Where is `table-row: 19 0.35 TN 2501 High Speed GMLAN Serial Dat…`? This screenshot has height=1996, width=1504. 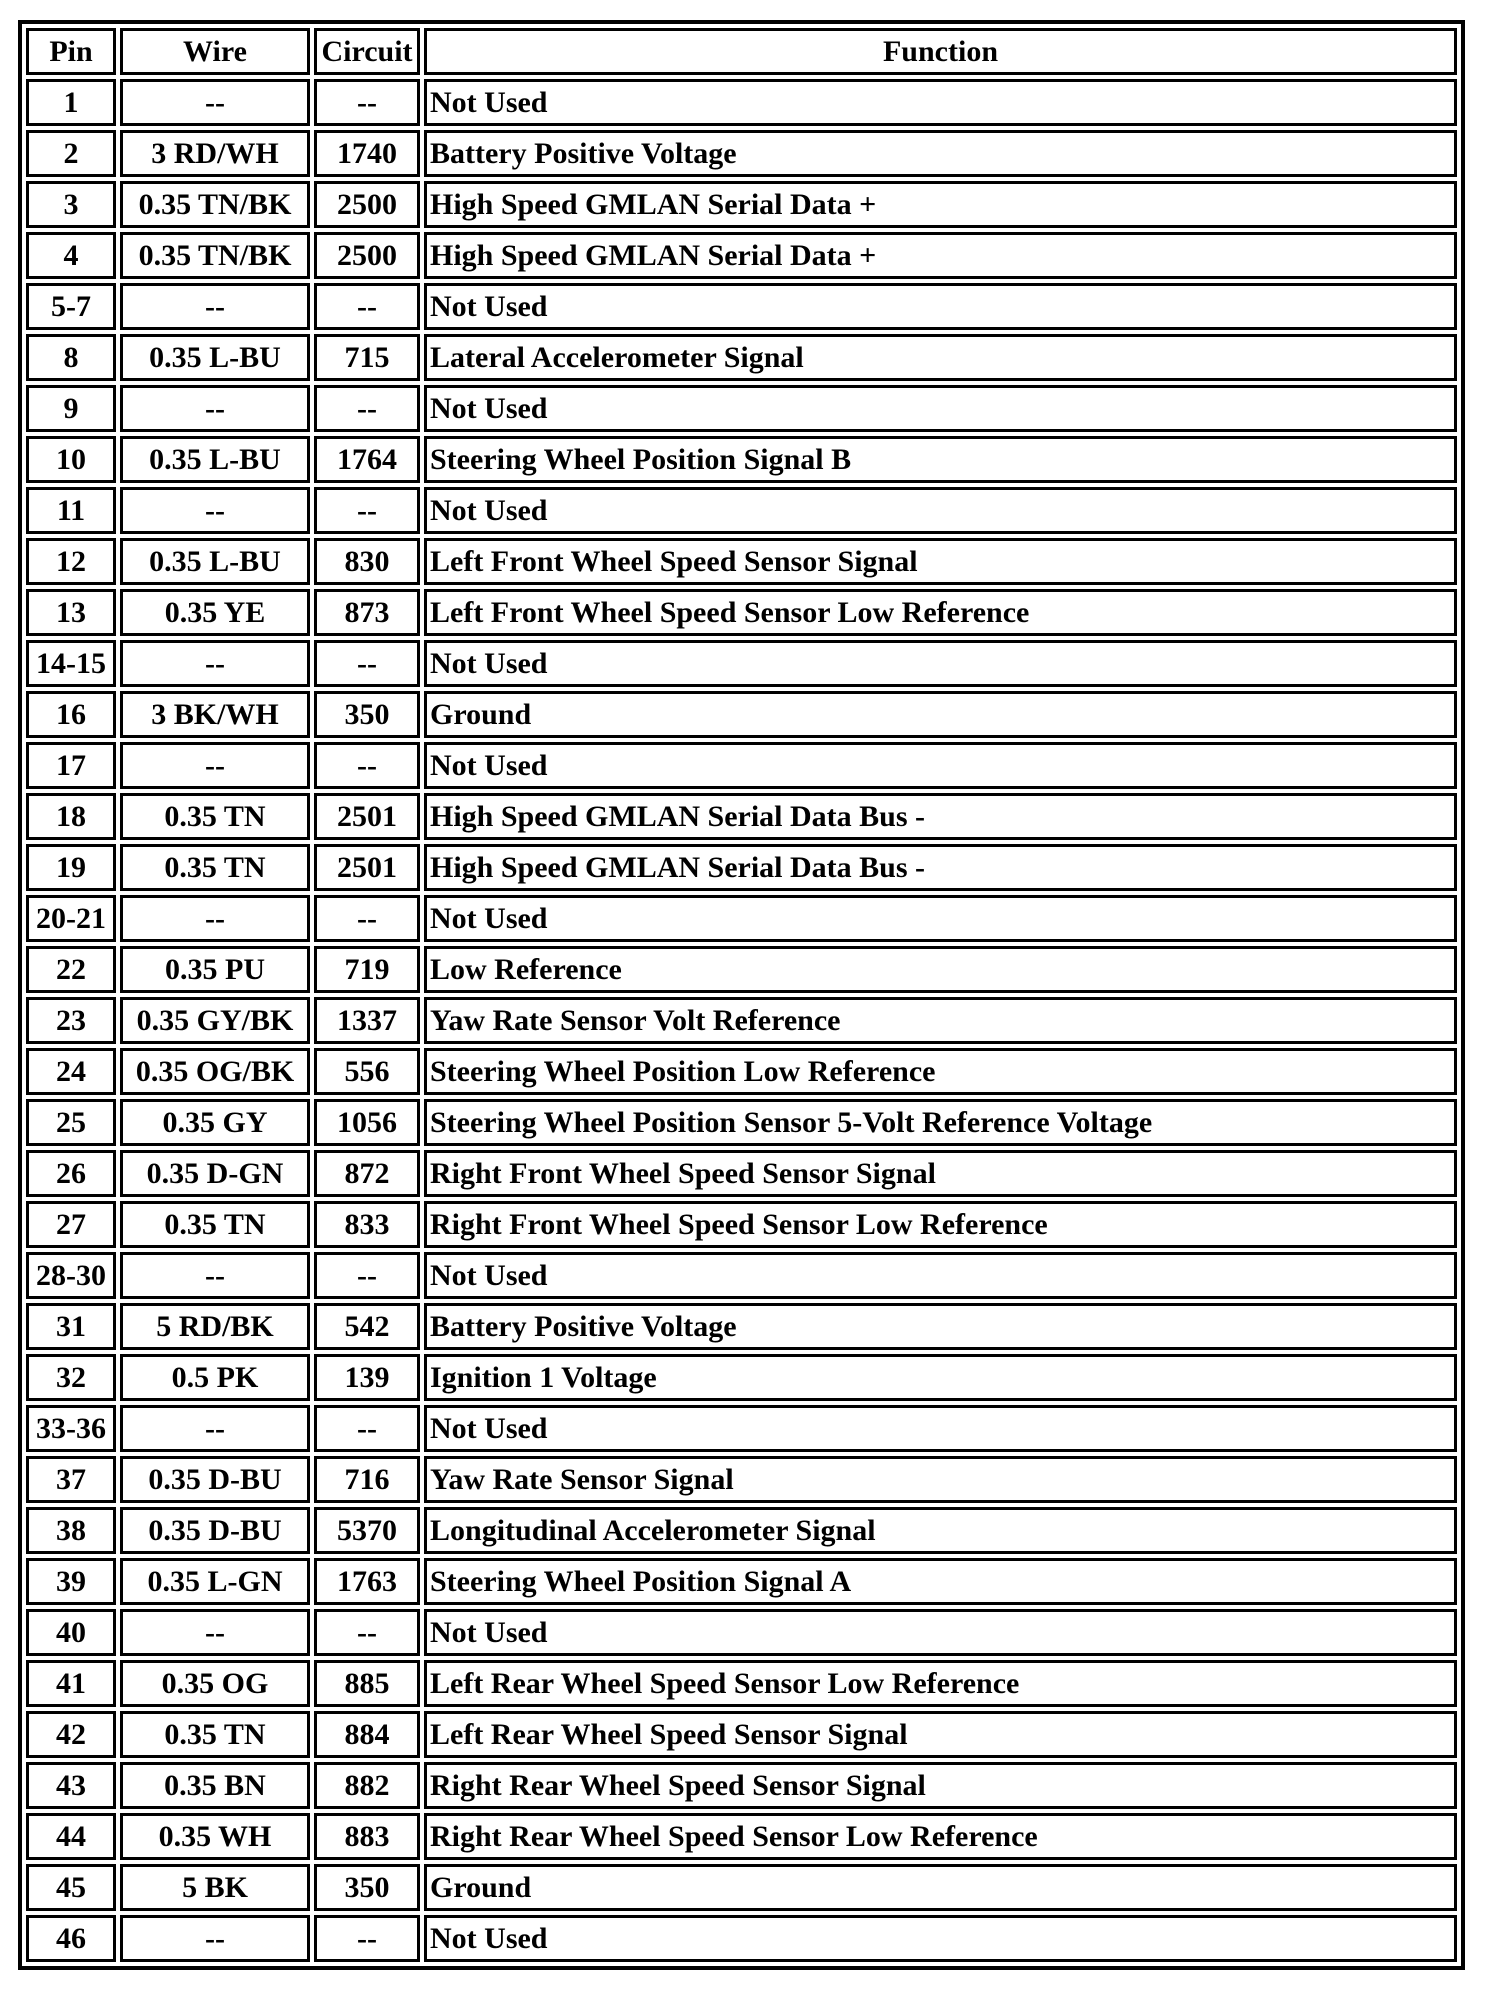
table-row: 19 0.35 TN 2501 High Speed GMLAN Serial Dat… is located at coordinates (741, 867).